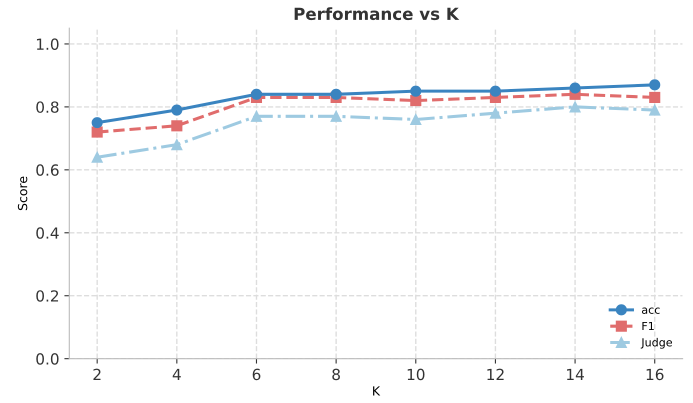 This screenshot has height=403, width=693. Describe the element at coordinates (176, 374) in the screenshot. I see `x-tick-label: 4` at that location.